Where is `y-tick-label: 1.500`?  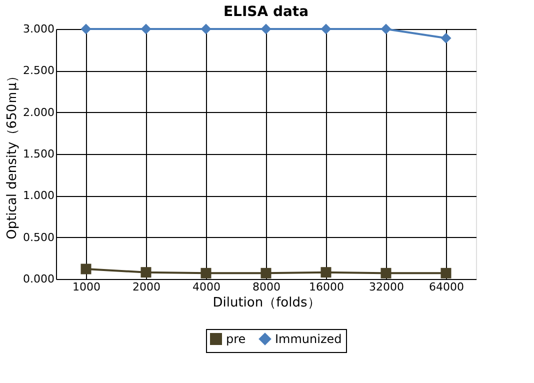
y-tick-label: 1.500 is located at coordinates (38, 154).